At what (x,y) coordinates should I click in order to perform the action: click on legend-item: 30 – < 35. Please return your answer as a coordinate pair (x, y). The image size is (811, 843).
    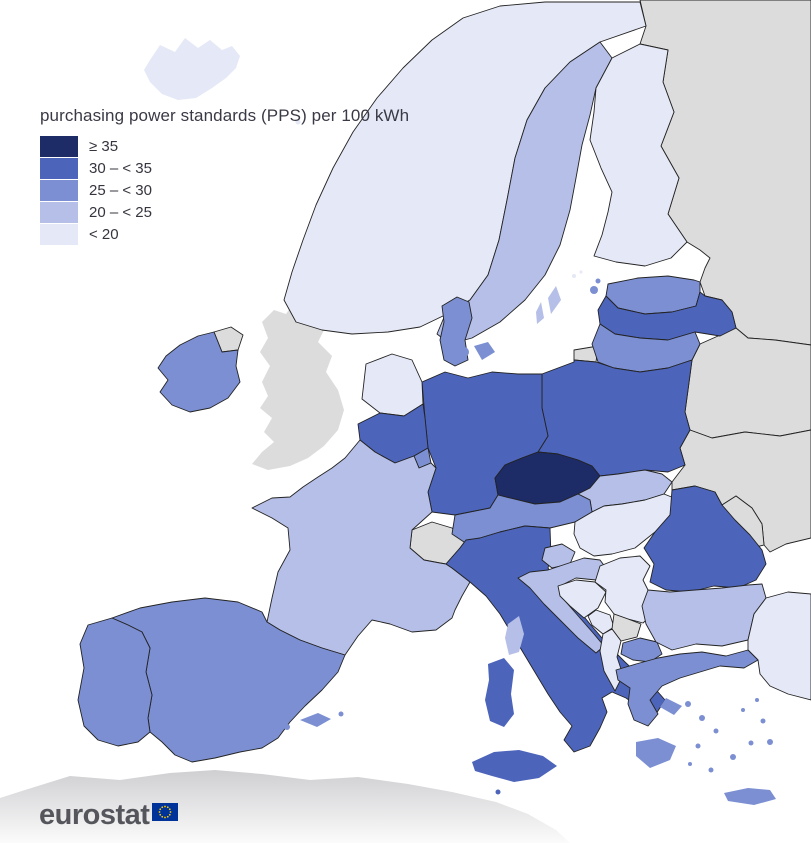
    Looking at the image, I should click on (224, 168).